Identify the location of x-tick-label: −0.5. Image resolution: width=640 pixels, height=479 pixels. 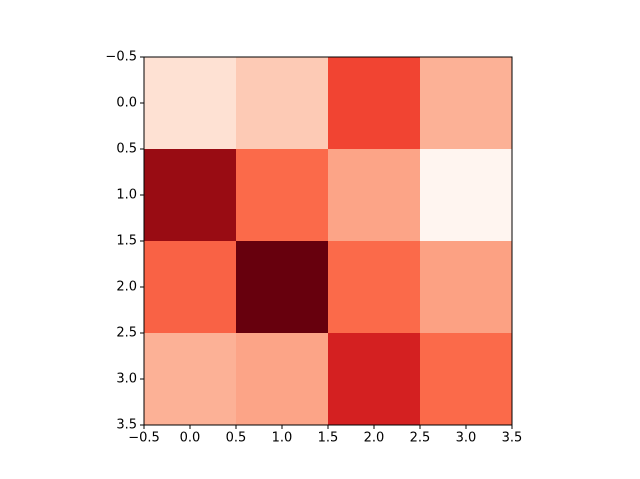
(144, 438).